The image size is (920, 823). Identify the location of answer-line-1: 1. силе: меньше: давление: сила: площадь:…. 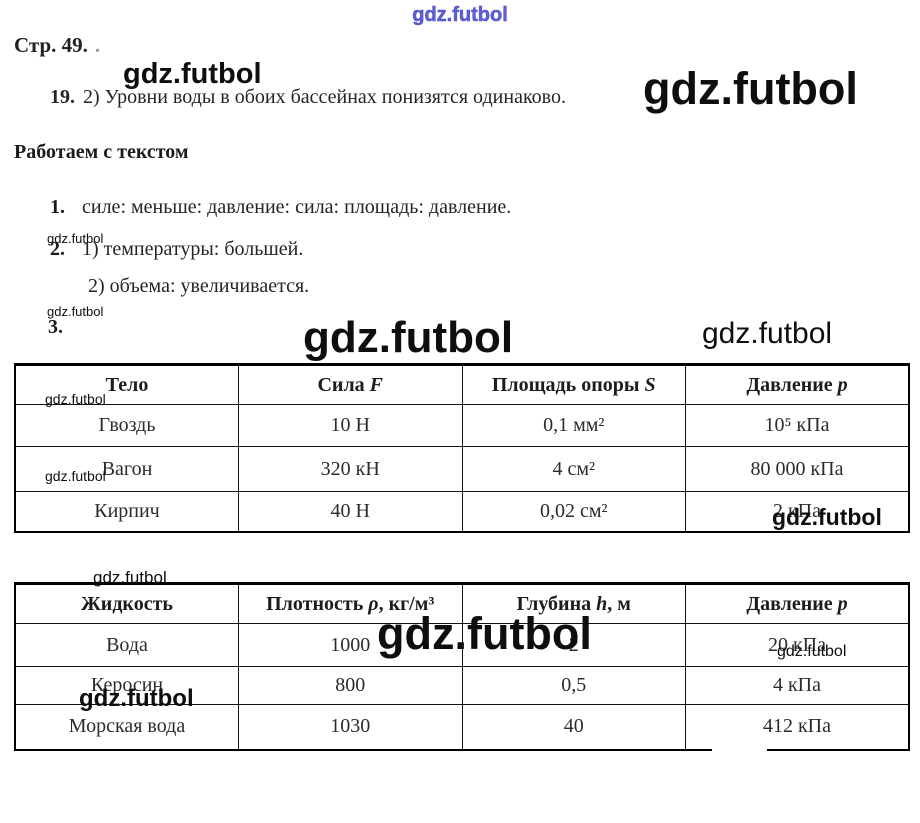
(280, 207).